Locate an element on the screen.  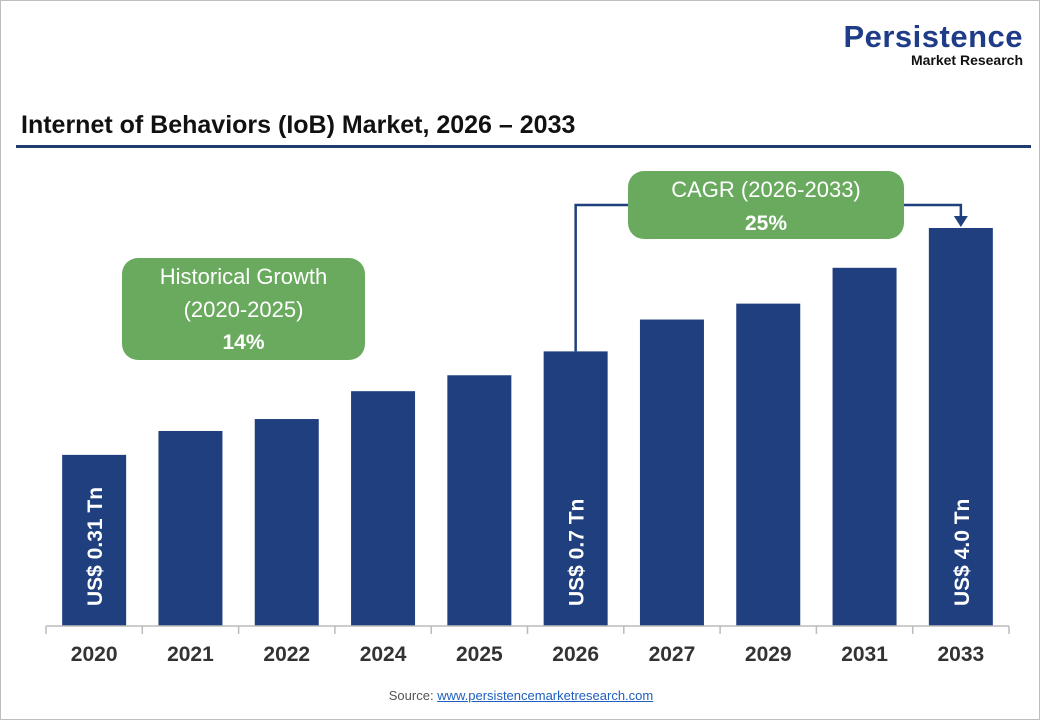
x-tick-label-2027: 2027 is located at coordinates (672, 654).